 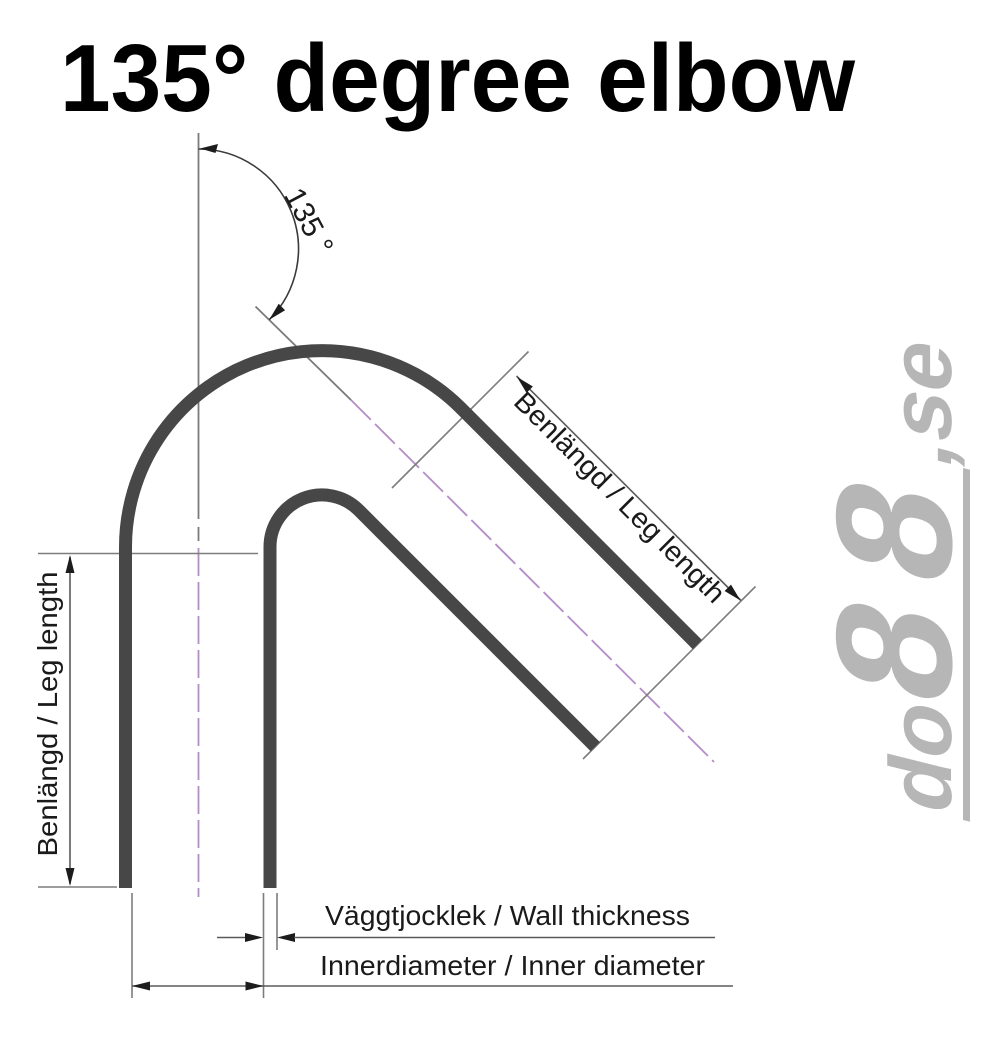 I want to click on arrow-down-icon, so click(x=70, y=877).